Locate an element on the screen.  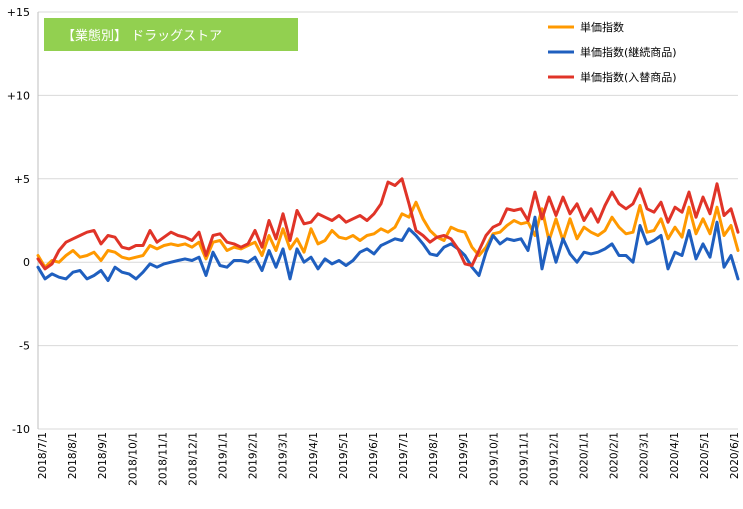
x-tick-label: 2020/6/1 is located at coordinates (735, 455).